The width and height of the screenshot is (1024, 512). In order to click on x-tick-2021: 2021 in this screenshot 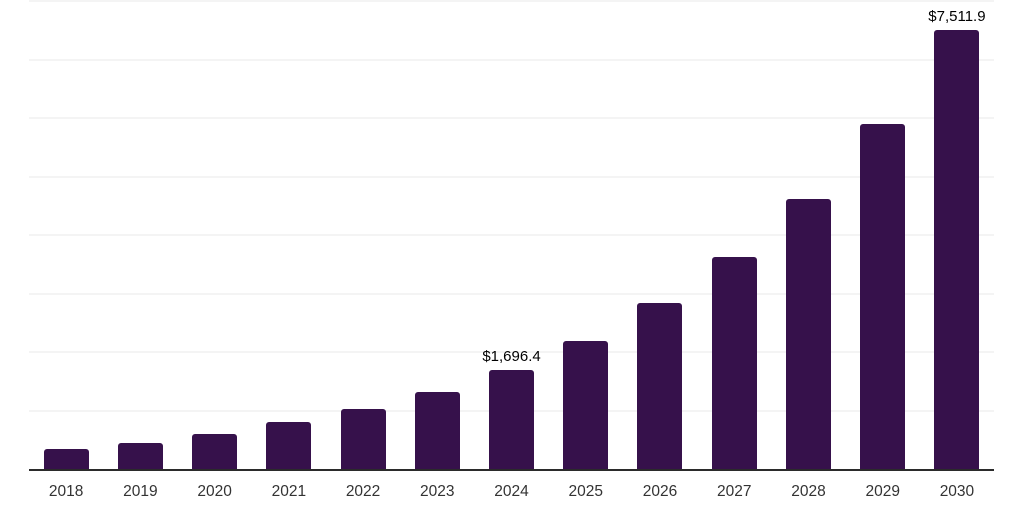, I will do `click(289, 491)`.